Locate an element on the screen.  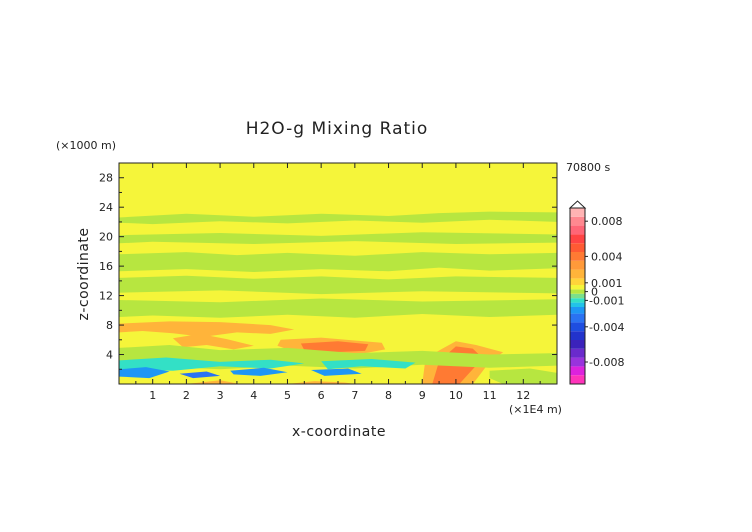
x-tick-label: 3 is located at coordinates (220, 395).